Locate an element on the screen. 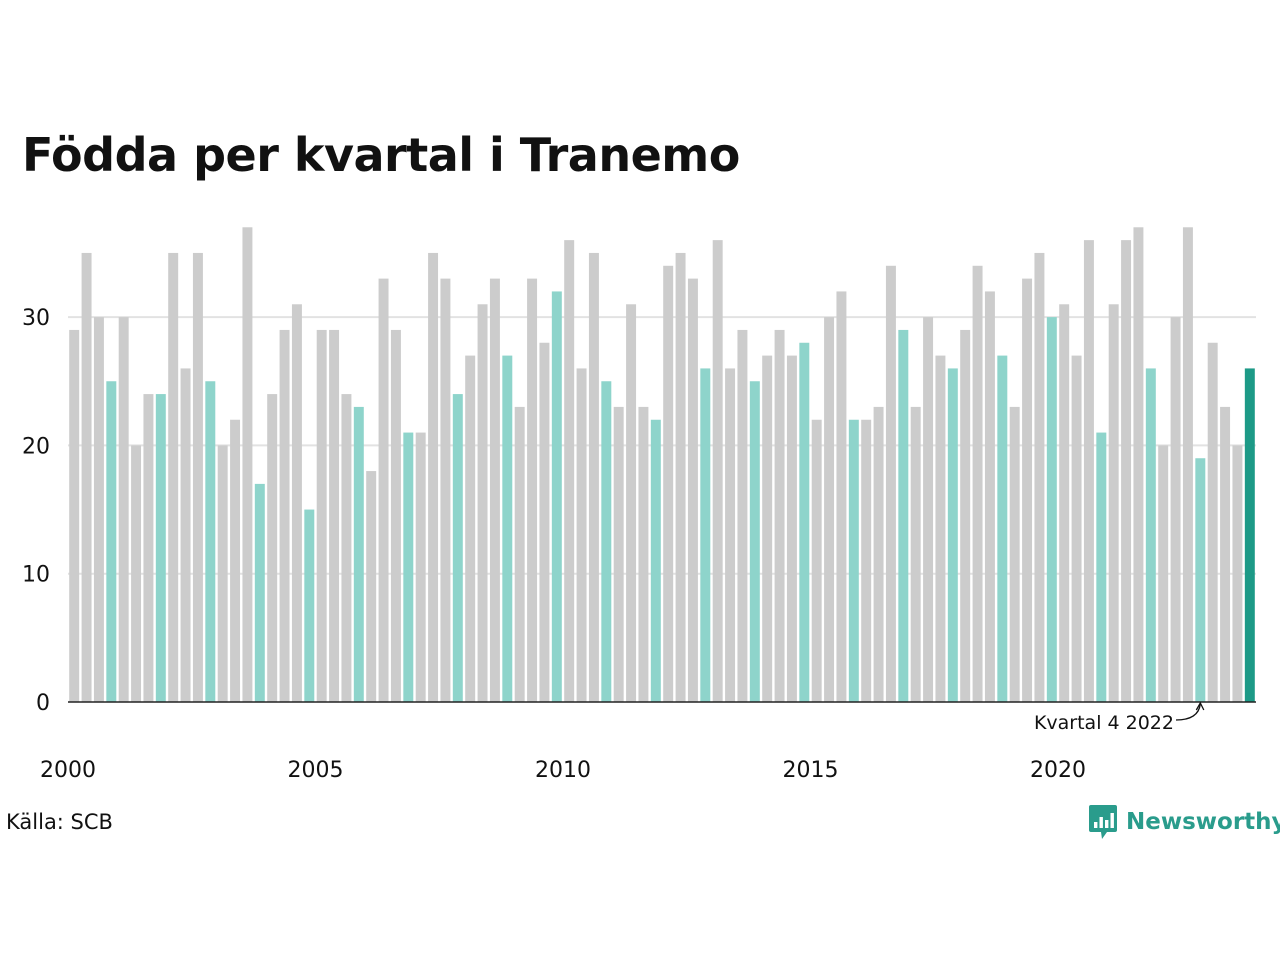 Image resolution: width=1280 pixels, height=960 pixels. annotation: Kvartal 4 2022 is located at coordinates (1119, 717).